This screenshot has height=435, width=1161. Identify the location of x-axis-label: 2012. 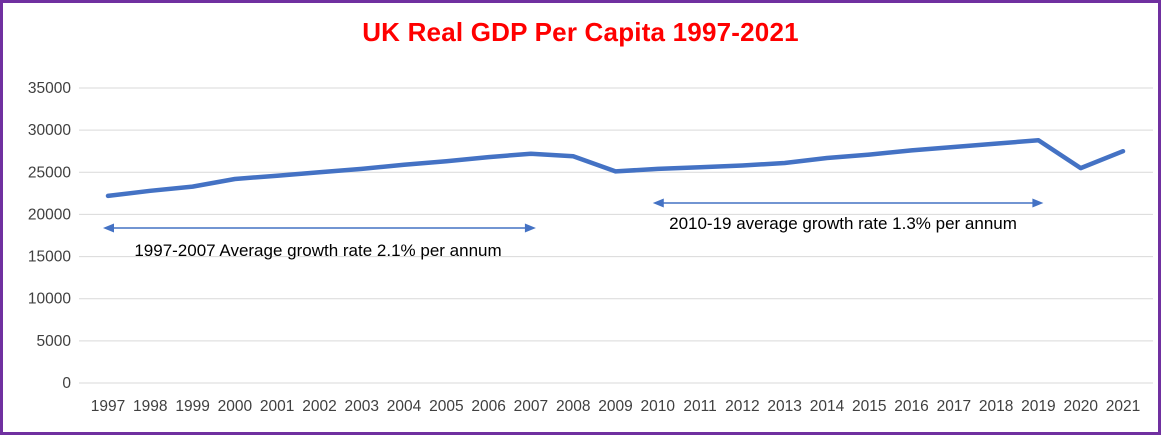
(742, 406).